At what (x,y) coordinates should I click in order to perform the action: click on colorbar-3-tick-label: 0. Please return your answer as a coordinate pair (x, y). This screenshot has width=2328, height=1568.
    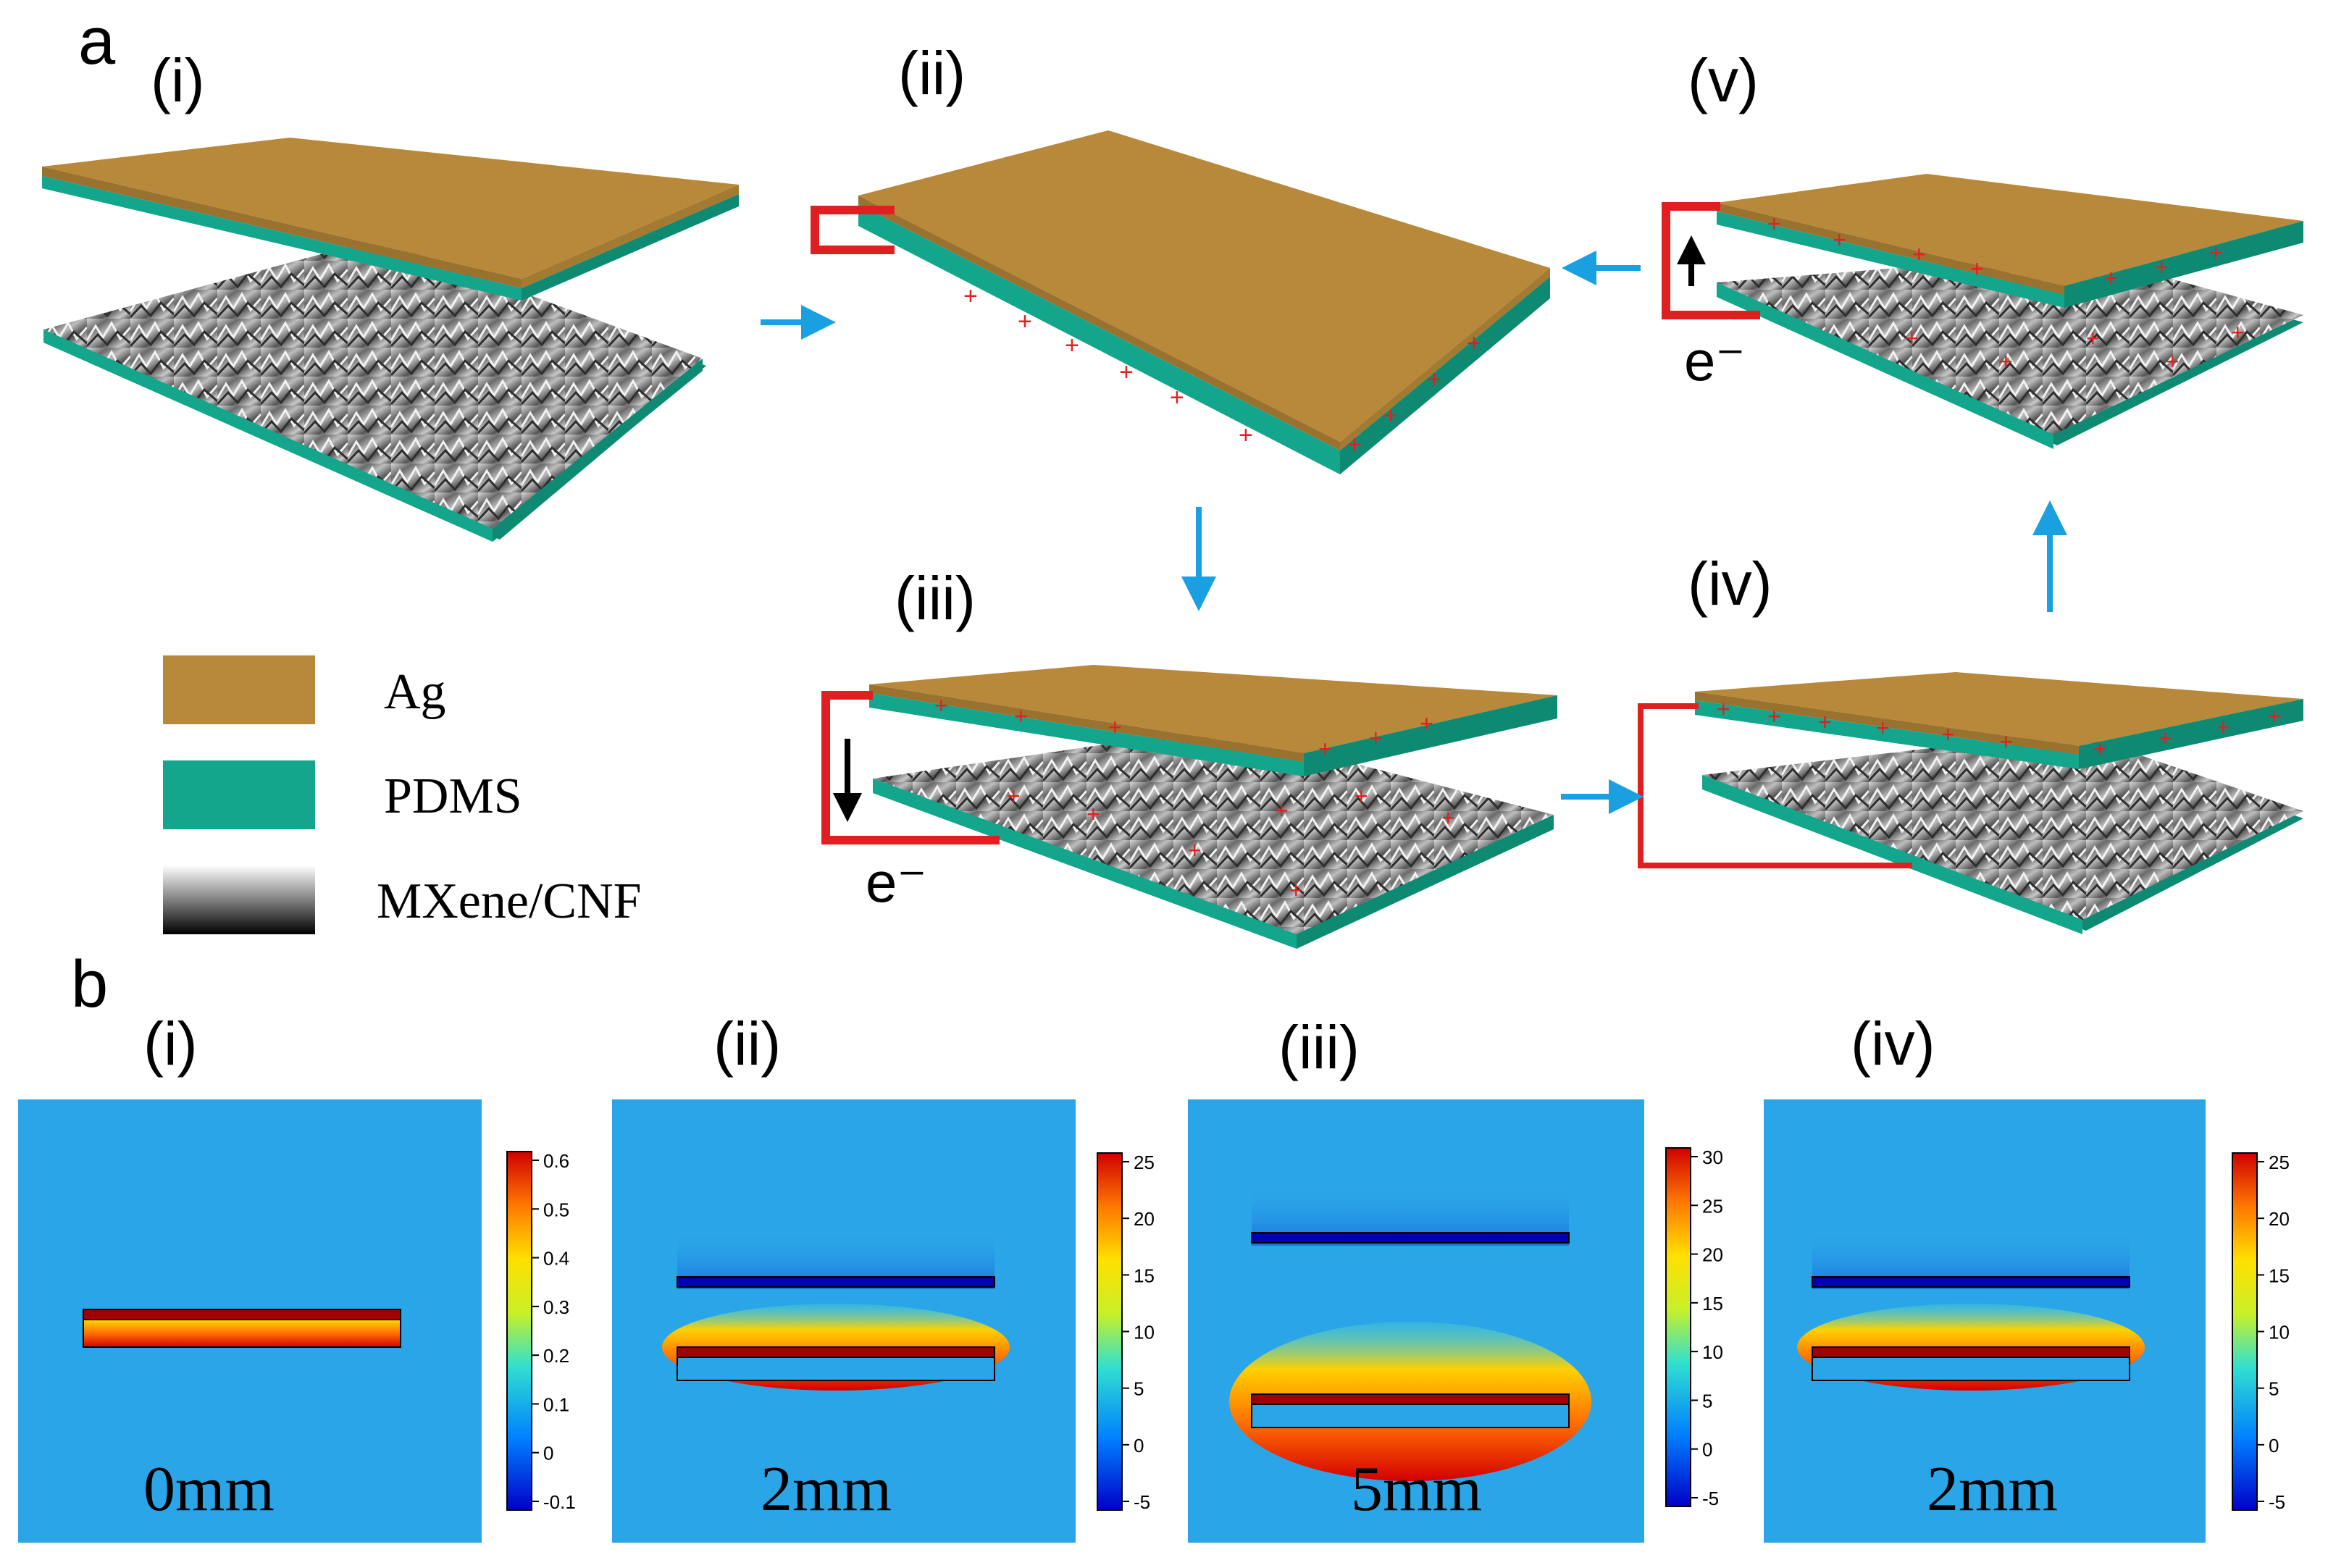
    Looking at the image, I should click on (1707, 1450).